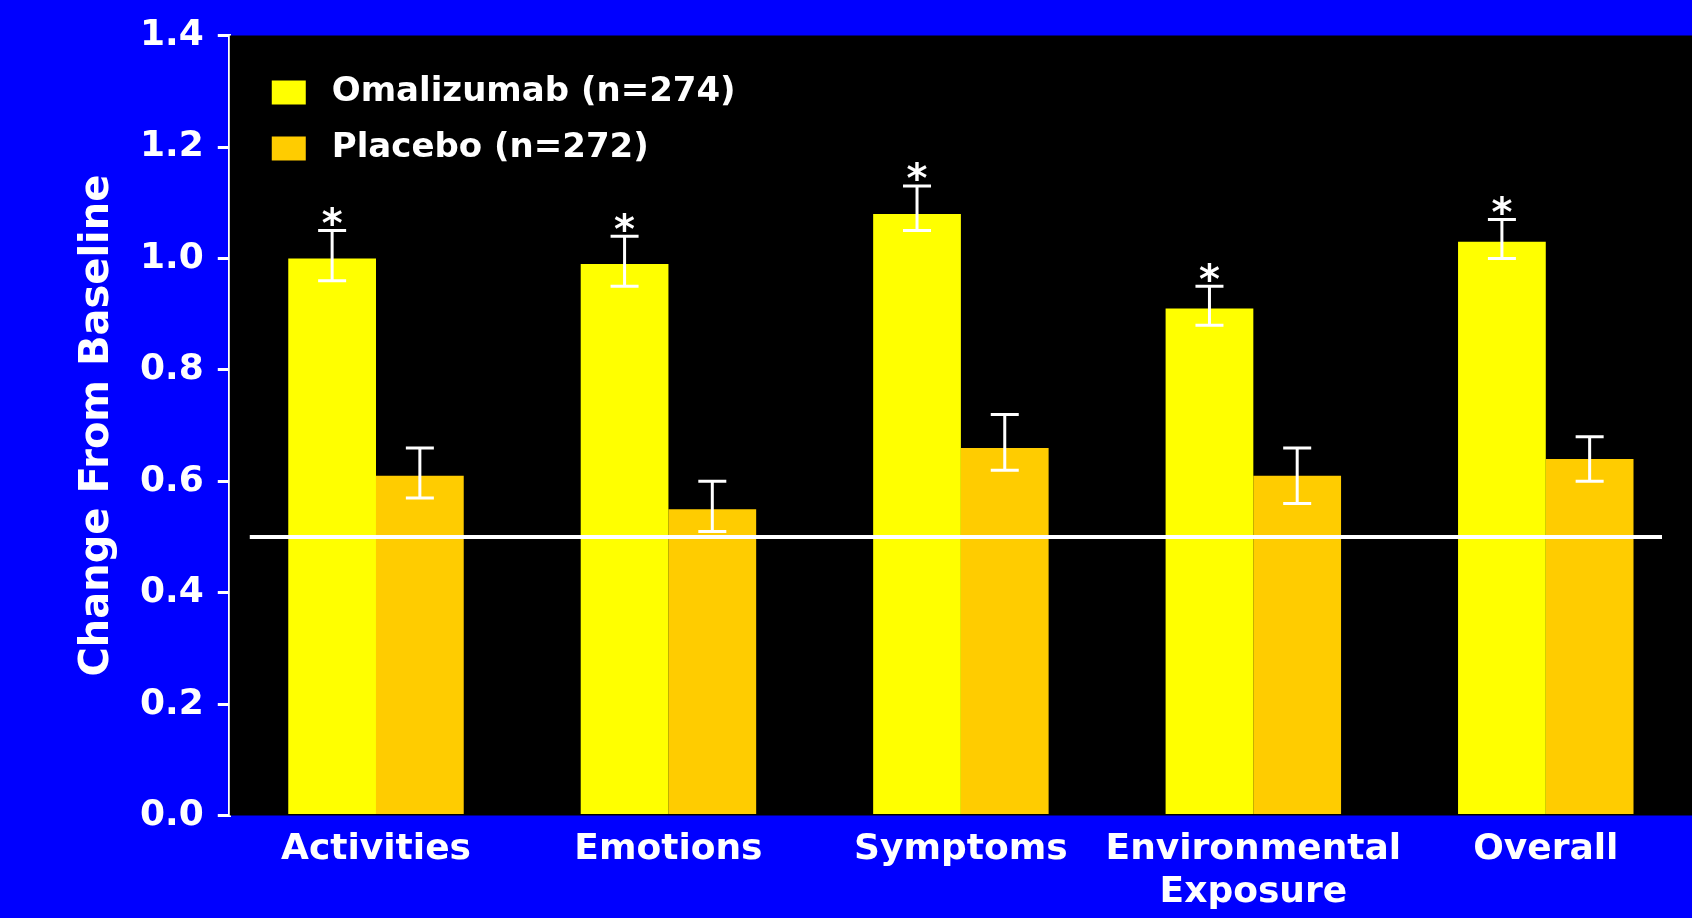 Image resolution: width=1692 pixels, height=918 pixels. I want to click on x-tick-label: Activities, so click(376, 846).